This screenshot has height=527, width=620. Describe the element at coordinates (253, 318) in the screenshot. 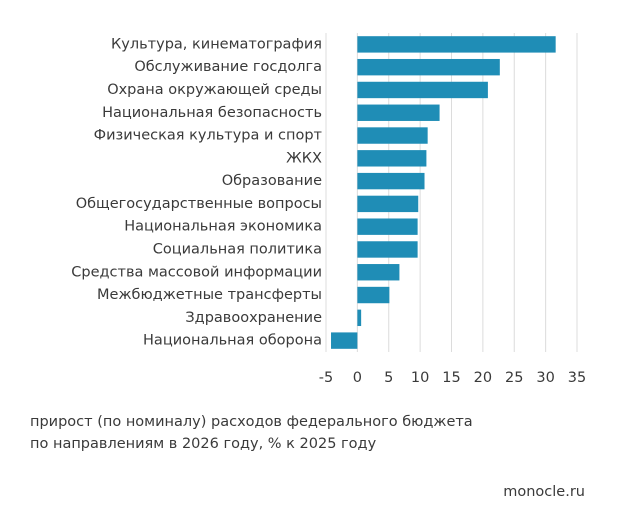

I see `y-tick-label: Здравоохранение` at that location.